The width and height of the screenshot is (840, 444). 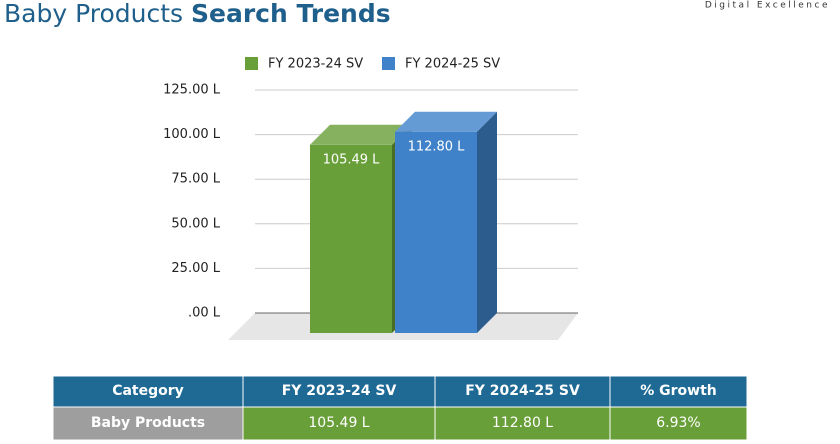 I want to click on table-header-text: FY 2023-24 SV, so click(x=339, y=391).